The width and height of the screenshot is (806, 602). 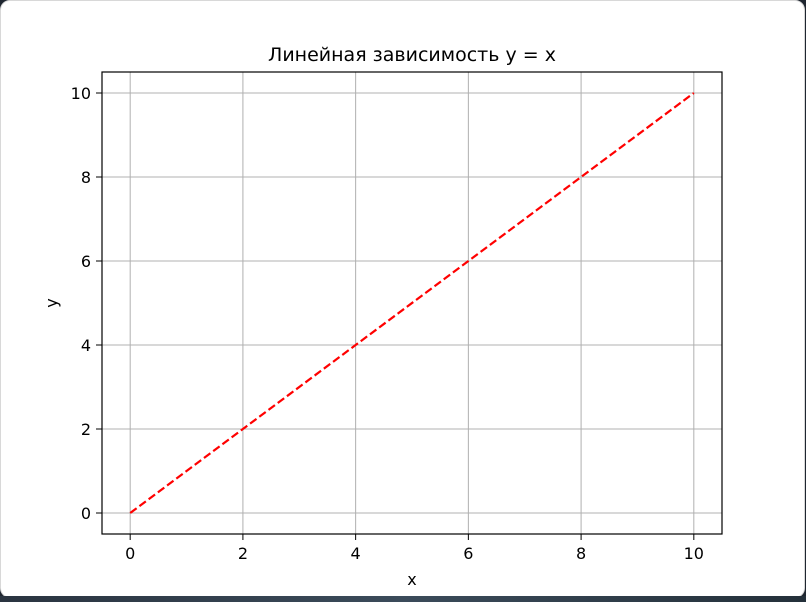 What do you see at coordinates (86, 177) in the screenshot?
I see `y-tick-label: 8` at bounding box center [86, 177].